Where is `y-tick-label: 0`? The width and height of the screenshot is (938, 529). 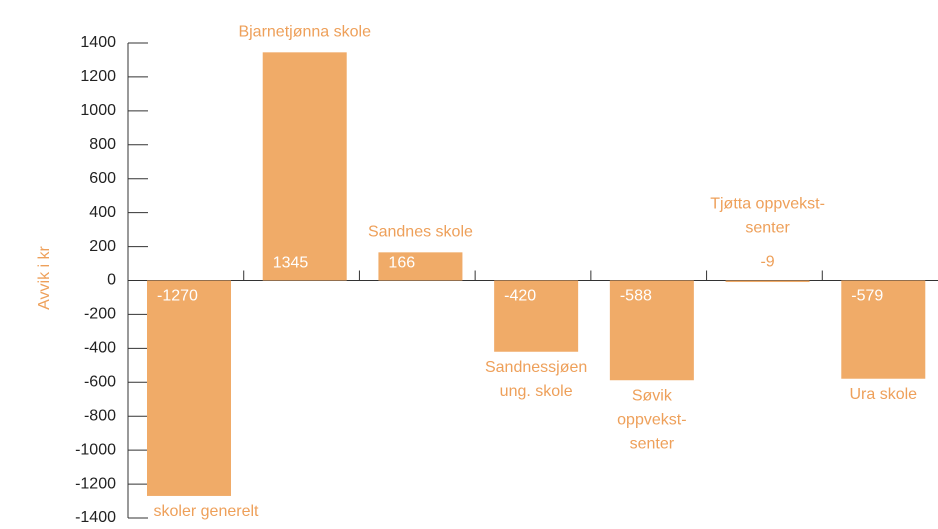
y-tick-label: 0 is located at coordinates (111, 280).